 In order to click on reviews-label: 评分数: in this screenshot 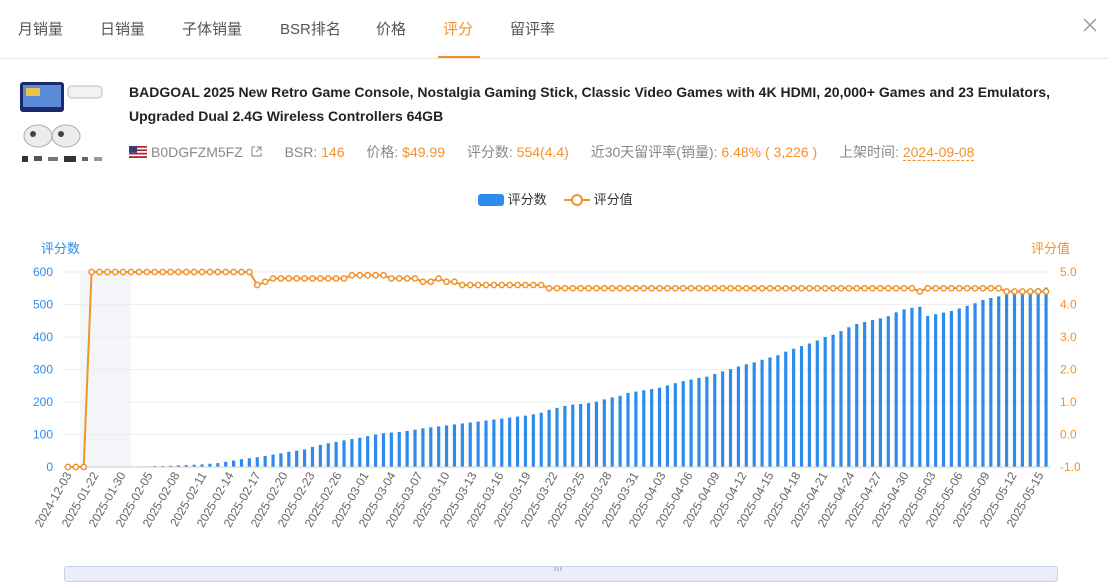, I will do `click(489, 152)`.